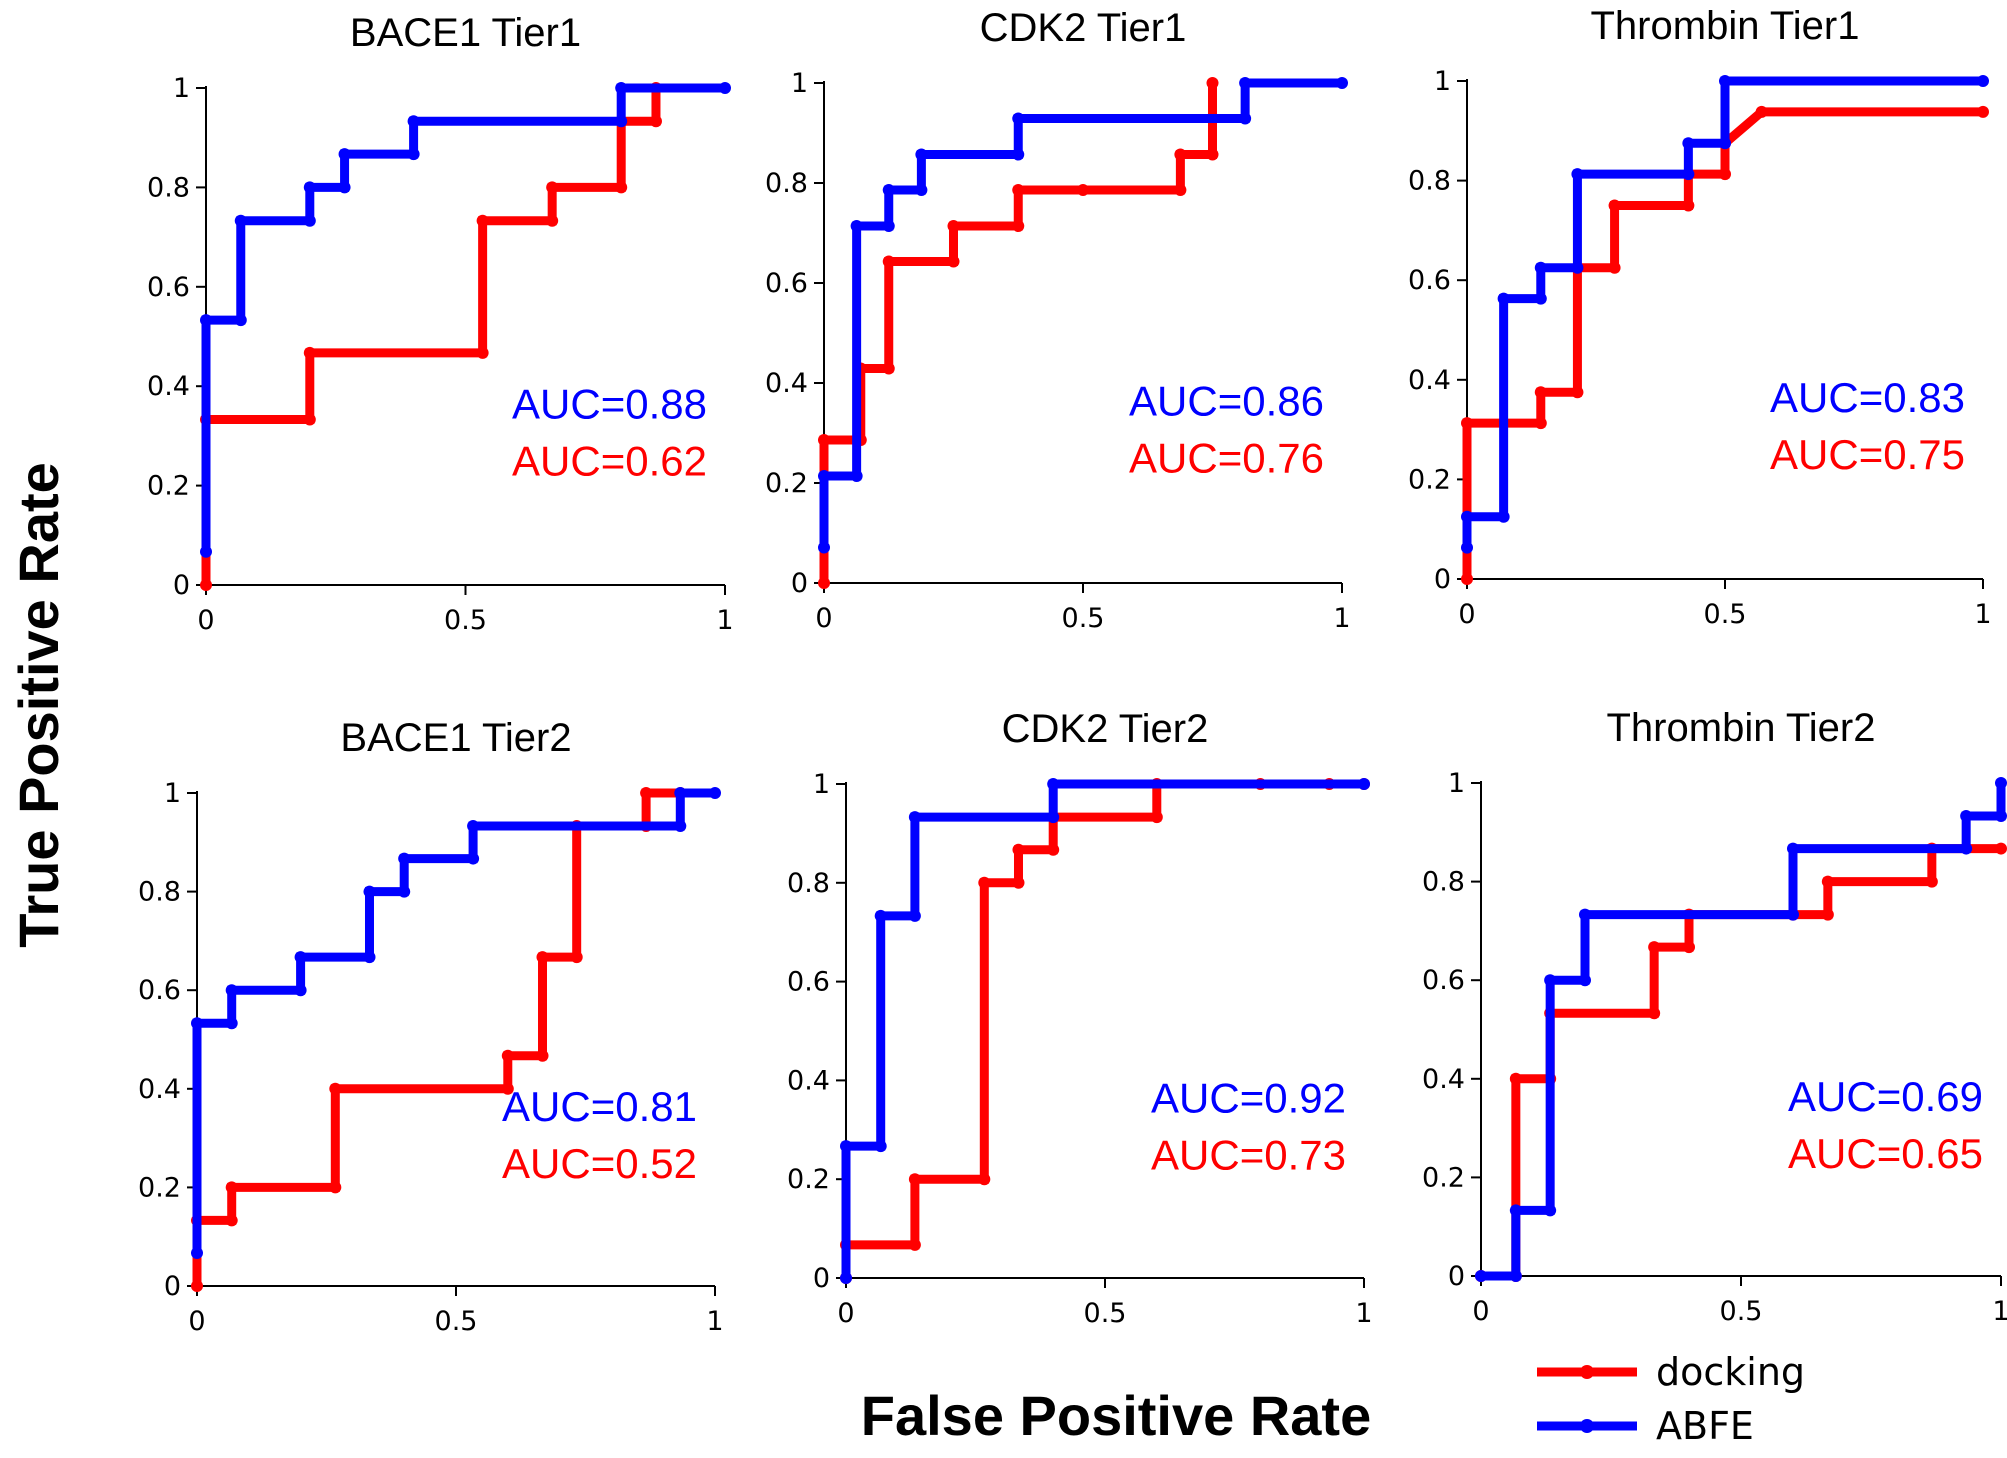 This screenshot has height=1458, width=2007. What do you see at coordinates (465, 33) in the screenshot?
I see `panel-title: BACE1 Tier1` at bounding box center [465, 33].